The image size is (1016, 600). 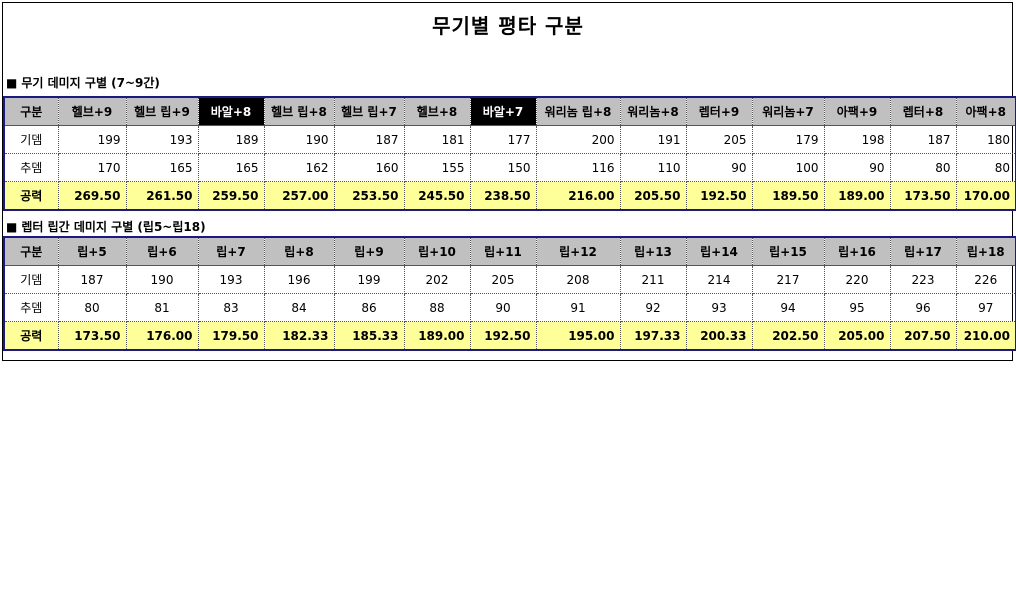 I want to click on column-header: 립+9, so click(x=369, y=251).